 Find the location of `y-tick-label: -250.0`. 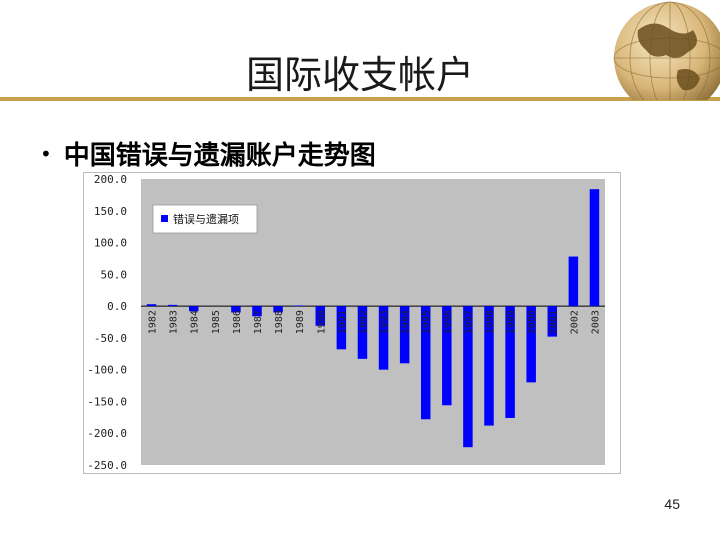

y-tick-label: -250.0 is located at coordinates (107, 465).